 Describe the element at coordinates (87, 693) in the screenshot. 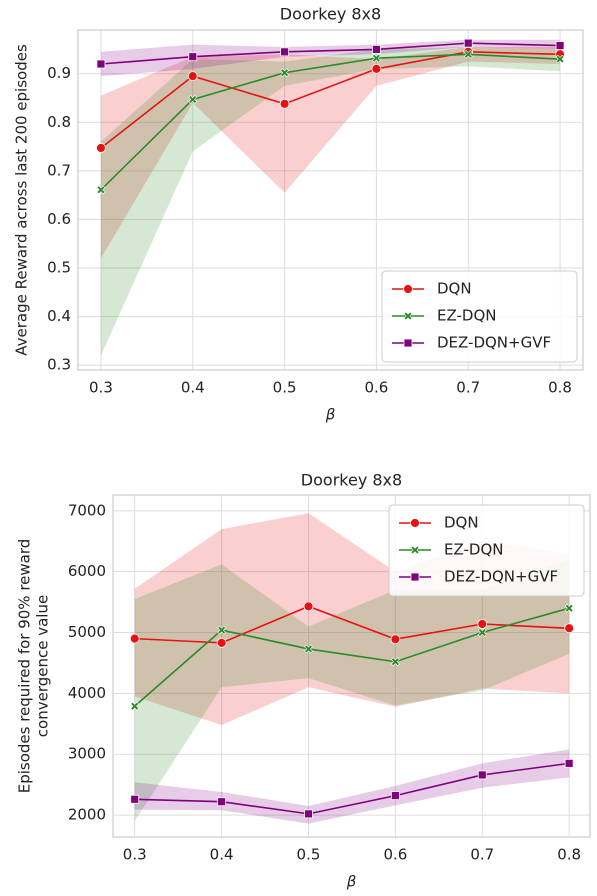

I see `y-tick-label: 4000` at that location.